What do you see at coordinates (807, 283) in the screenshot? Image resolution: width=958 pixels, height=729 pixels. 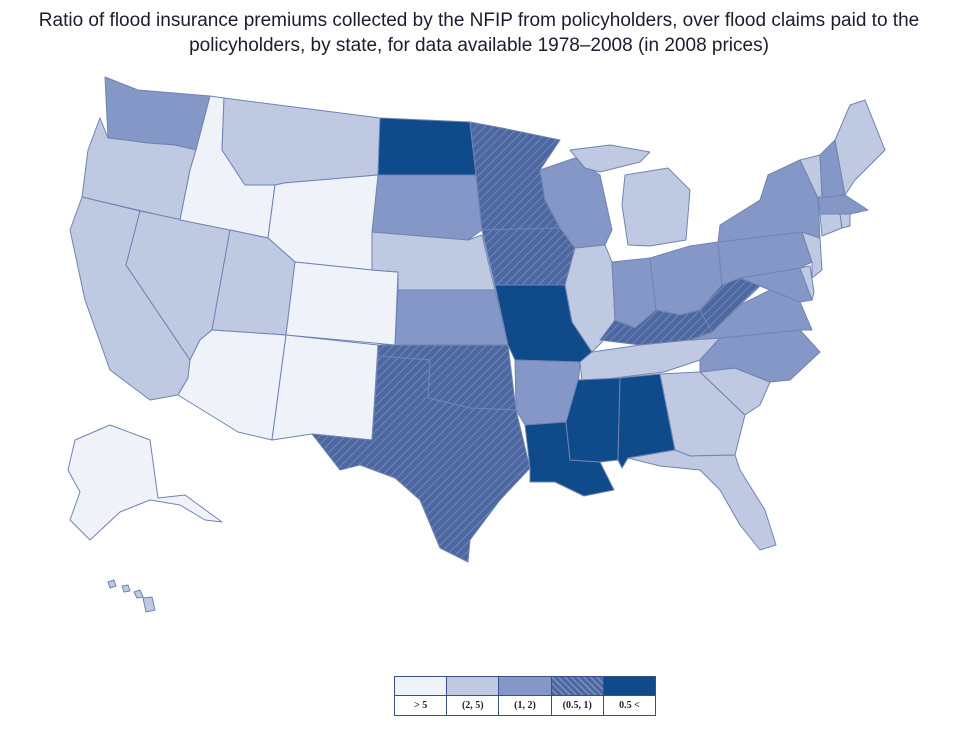 I see `state-de` at bounding box center [807, 283].